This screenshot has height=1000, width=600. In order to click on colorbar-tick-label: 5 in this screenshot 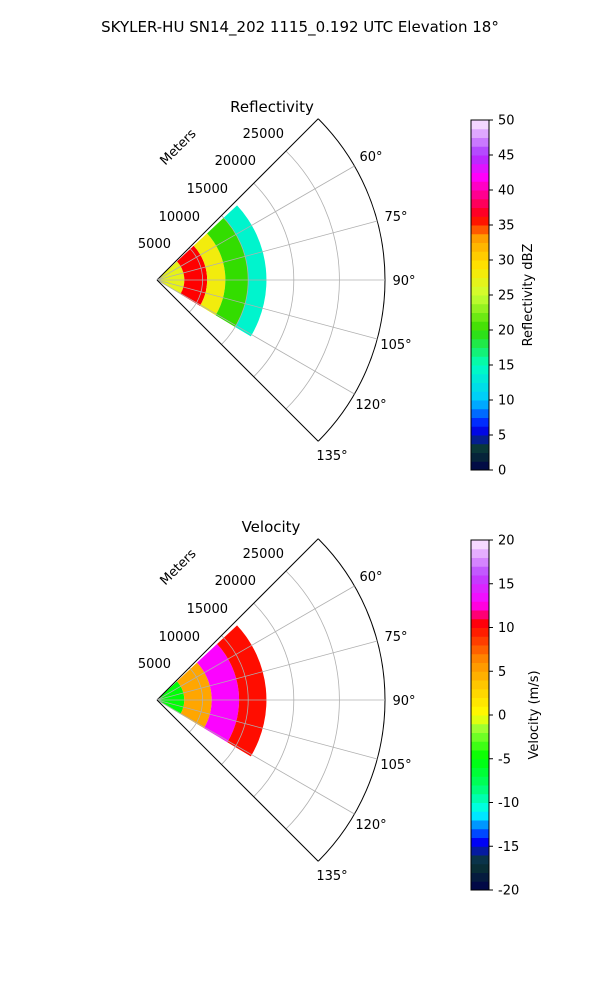, I will do `click(502, 436)`.